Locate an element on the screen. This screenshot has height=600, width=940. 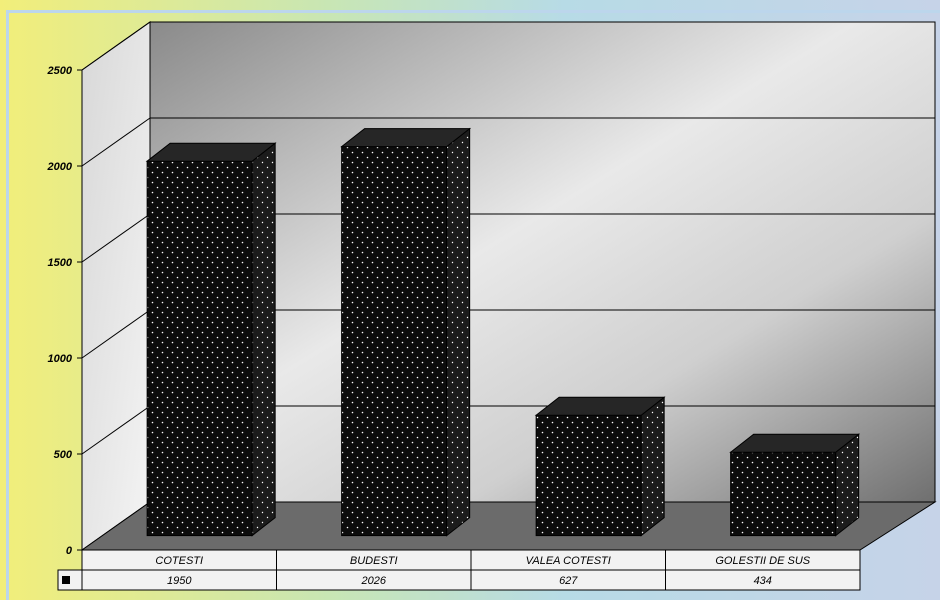
y-tick-label: 1500 is located at coordinates (60, 263).